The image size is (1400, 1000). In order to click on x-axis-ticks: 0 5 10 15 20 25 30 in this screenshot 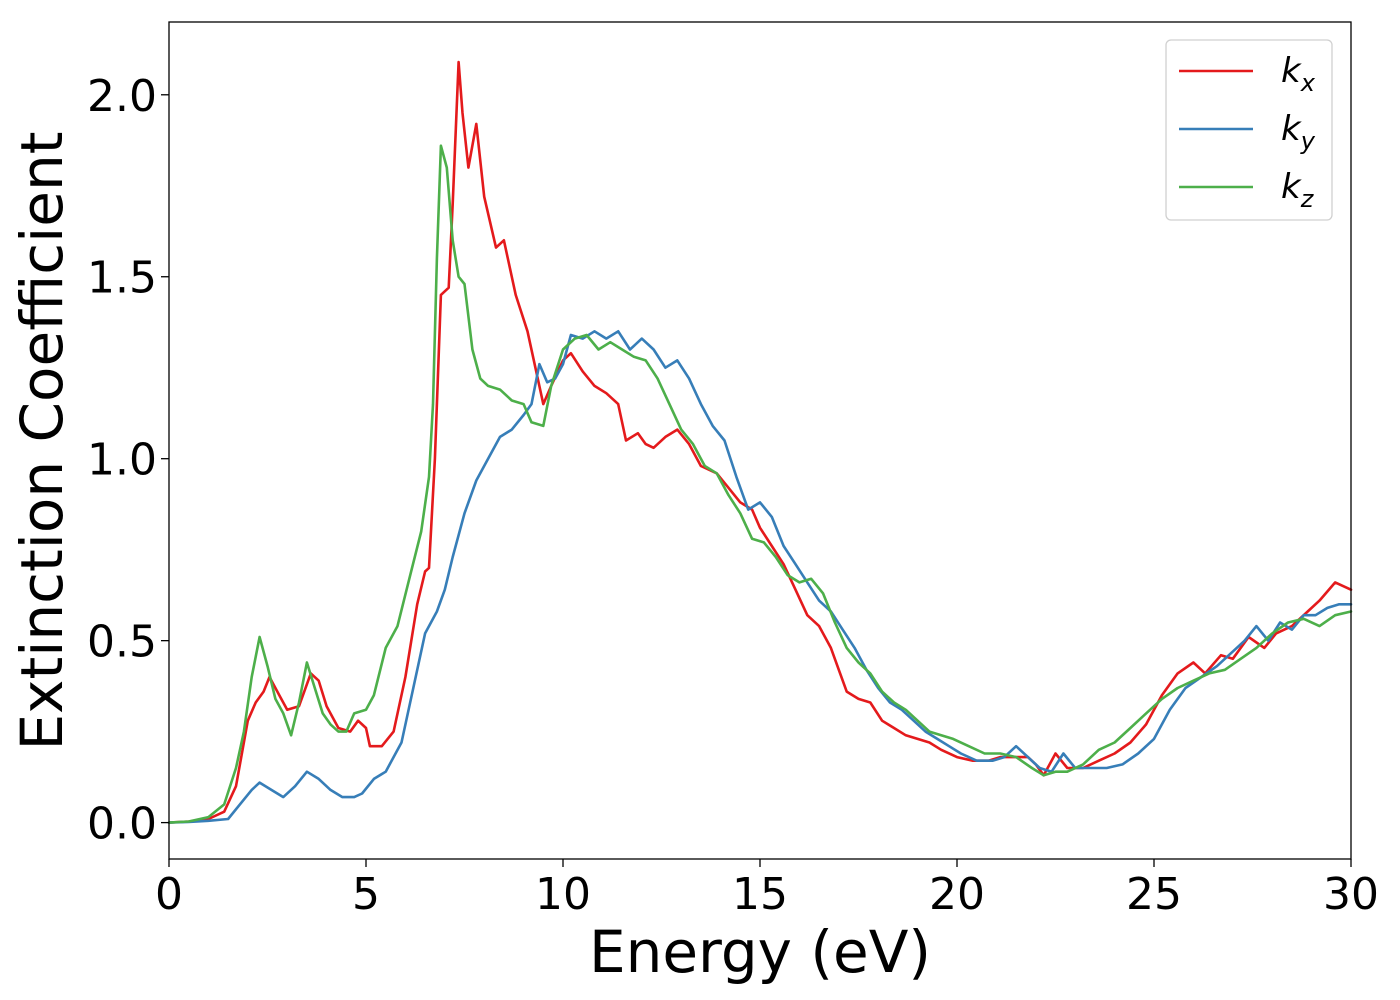, I will do `click(767, 889)`.